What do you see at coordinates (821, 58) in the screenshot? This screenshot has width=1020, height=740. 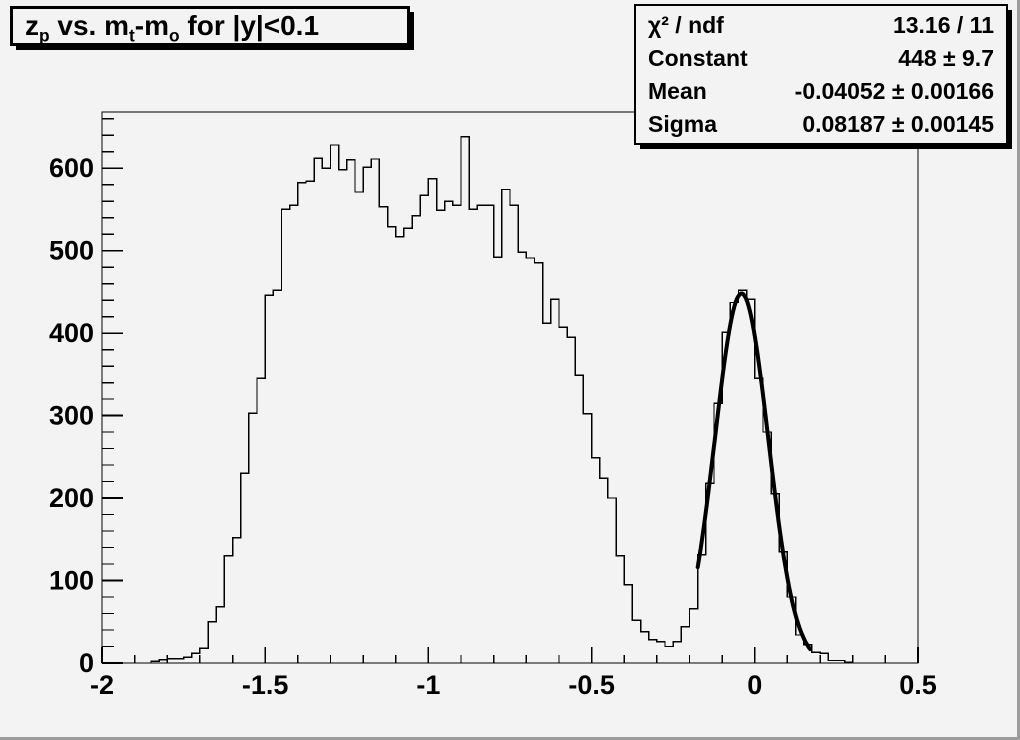 I see `stats-row-constant: Constant 448 ± 9.7` at bounding box center [821, 58].